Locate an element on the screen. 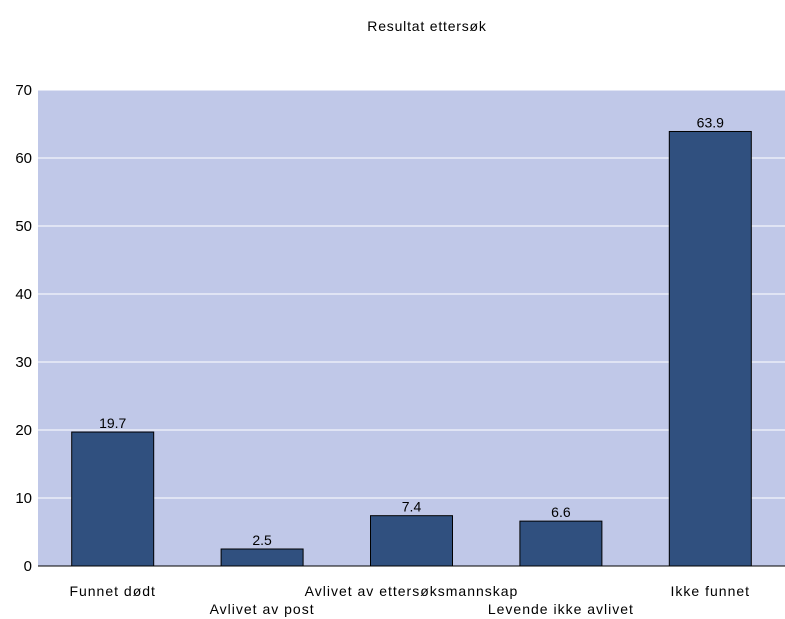 The image size is (785, 619). x-category-label: Avlivet av post is located at coordinates (262, 609).